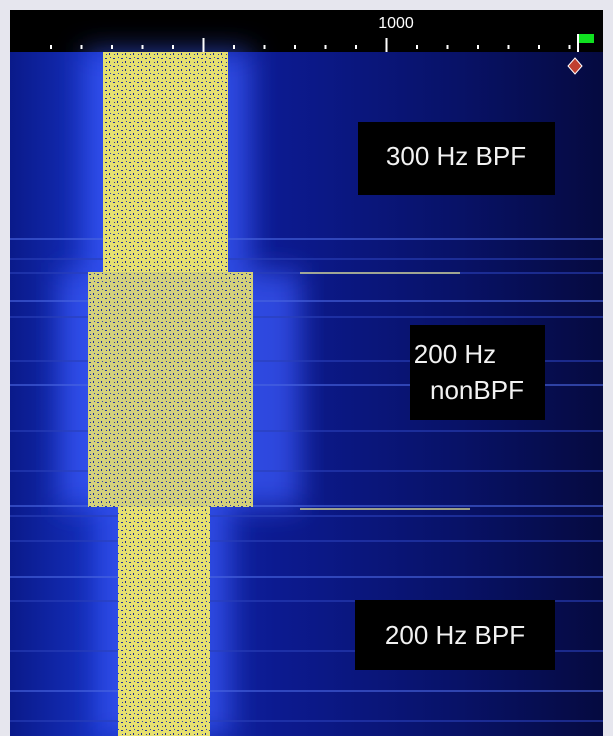 The height and width of the screenshot is (736, 613). I want to click on signal-300bpf, so click(165, 162).